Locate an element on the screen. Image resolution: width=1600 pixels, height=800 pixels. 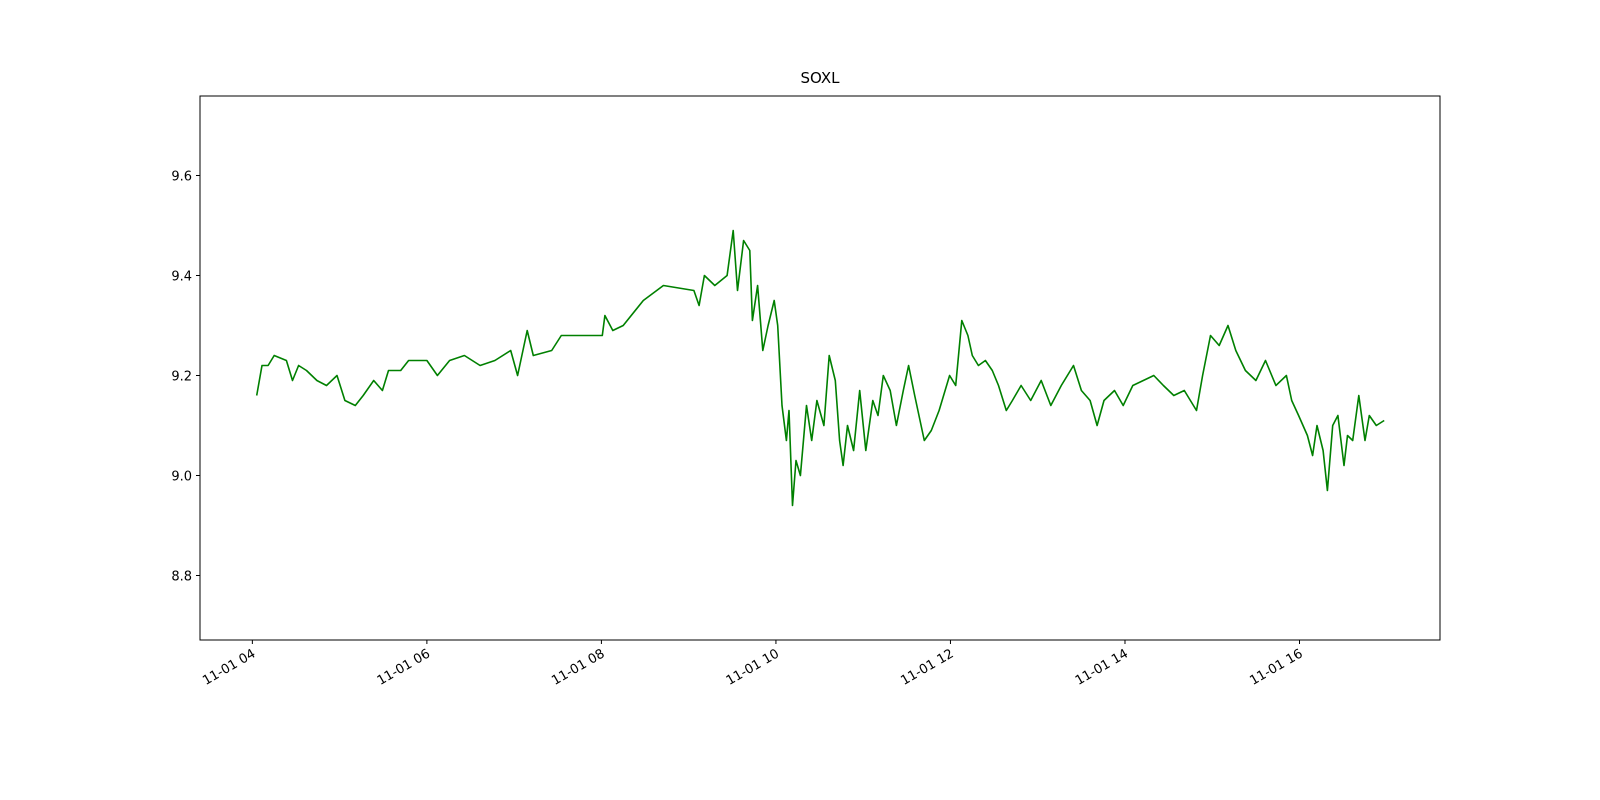
x-tick-label: 11-01 10 is located at coordinates (753, 667).